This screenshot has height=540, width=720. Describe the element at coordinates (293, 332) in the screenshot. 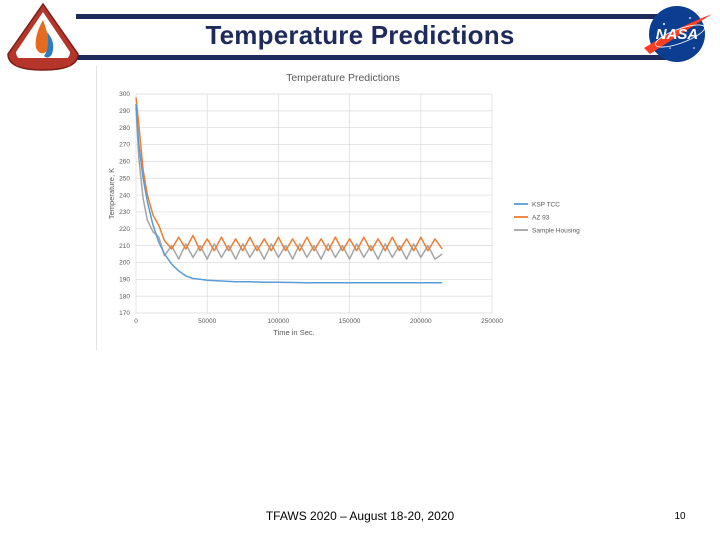

I see `x-axis-label: Time in Sec.` at that location.